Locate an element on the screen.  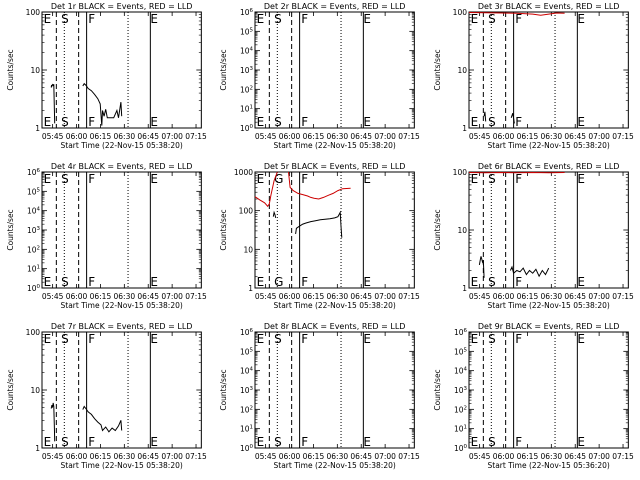
chart-title: Det 6r BLACK = Events, RED = LLD is located at coordinates (549, 166).